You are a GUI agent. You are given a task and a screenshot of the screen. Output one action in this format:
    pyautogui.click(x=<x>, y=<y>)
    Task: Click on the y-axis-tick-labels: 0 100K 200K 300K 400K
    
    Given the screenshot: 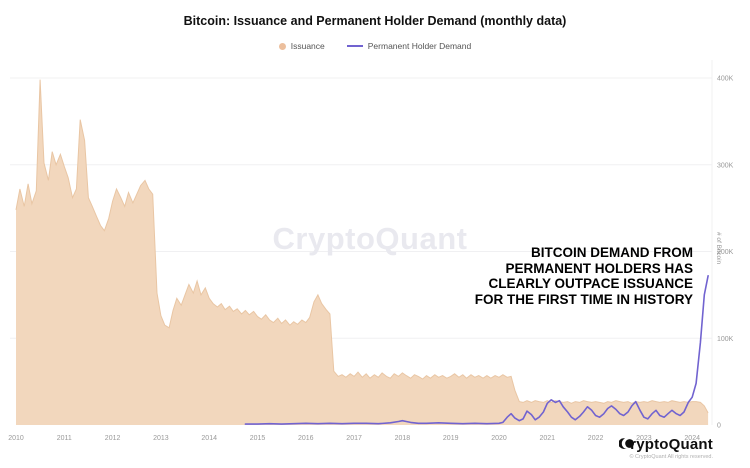 What is the action you would take?
    pyautogui.click(x=725, y=253)
    